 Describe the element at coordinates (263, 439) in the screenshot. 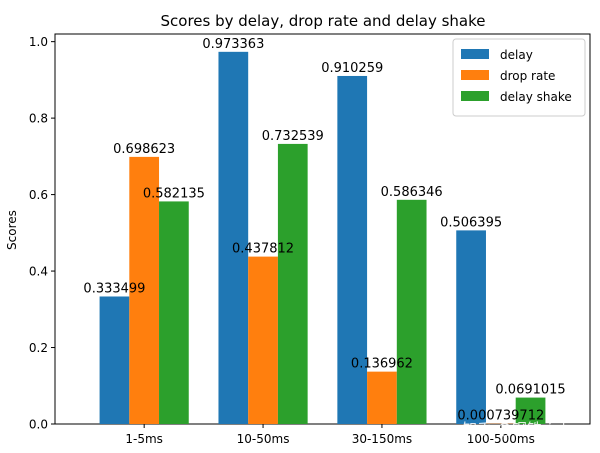

I see `x-tick-label: 10-50ms` at that location.